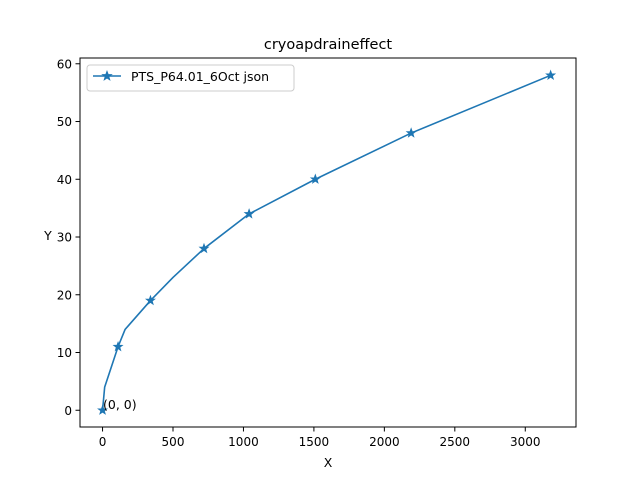  Describe the element at coordinates (455, 442) in the screenshot. I see `x-tick-label: 2500` at that location.